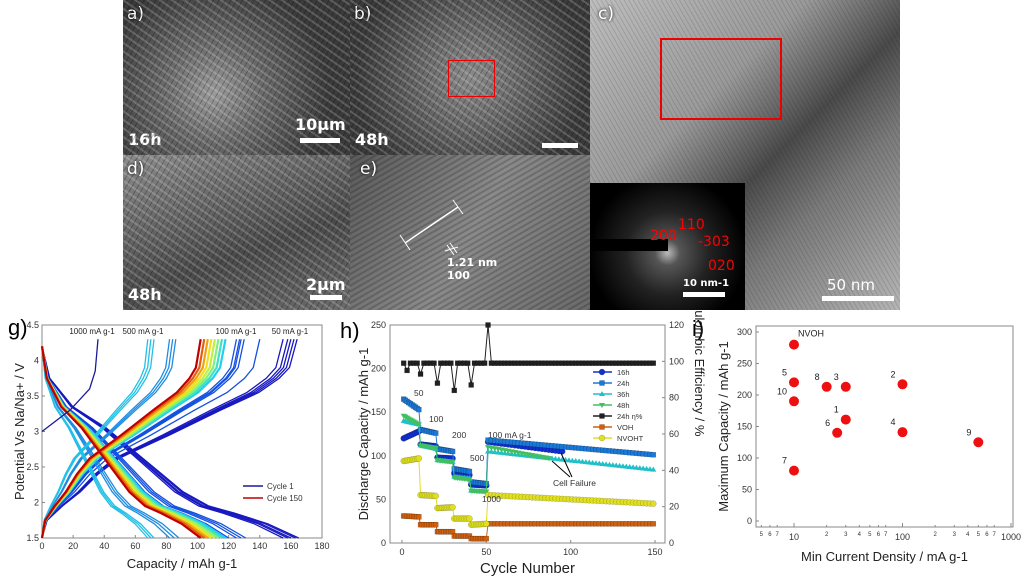 Image resolution: width=1024 pixels, height=576 pixels. What do you see at coordinates (36, 432) in the screenshot?
I see `y-tick-label: 3` at bounding box center [36, 432].